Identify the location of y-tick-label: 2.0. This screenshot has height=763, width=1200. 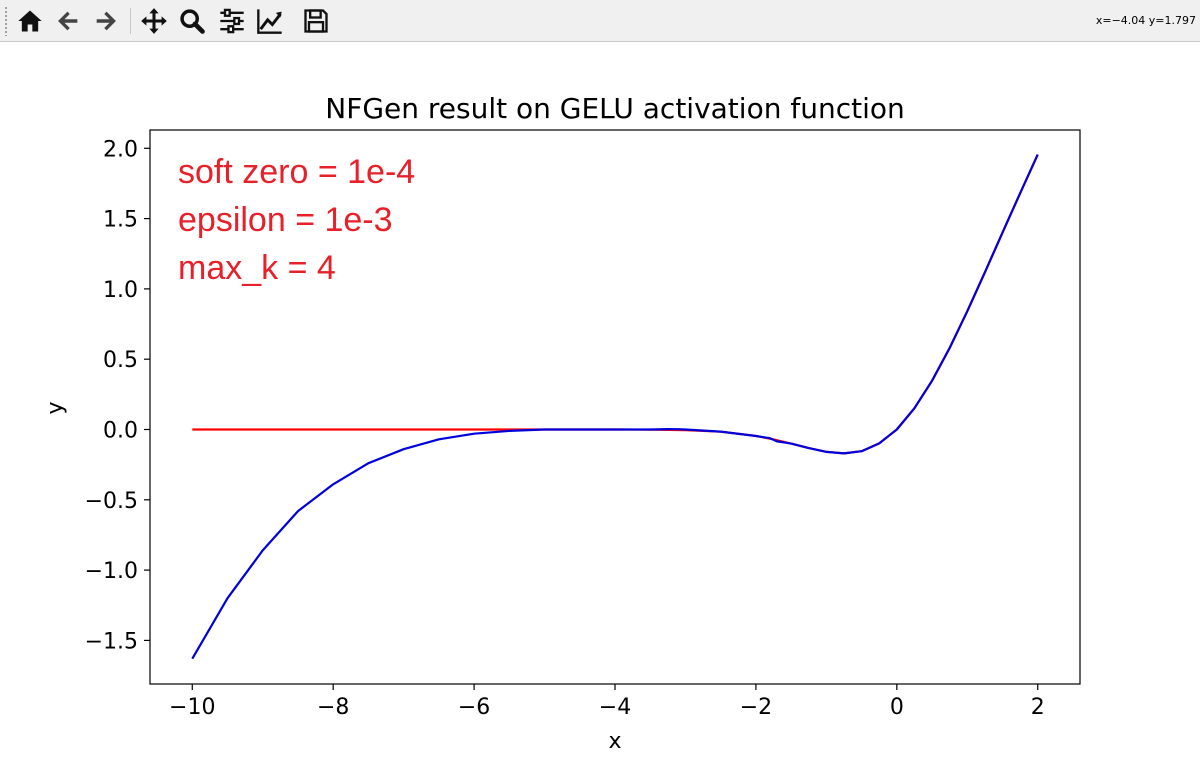
(120, 149).